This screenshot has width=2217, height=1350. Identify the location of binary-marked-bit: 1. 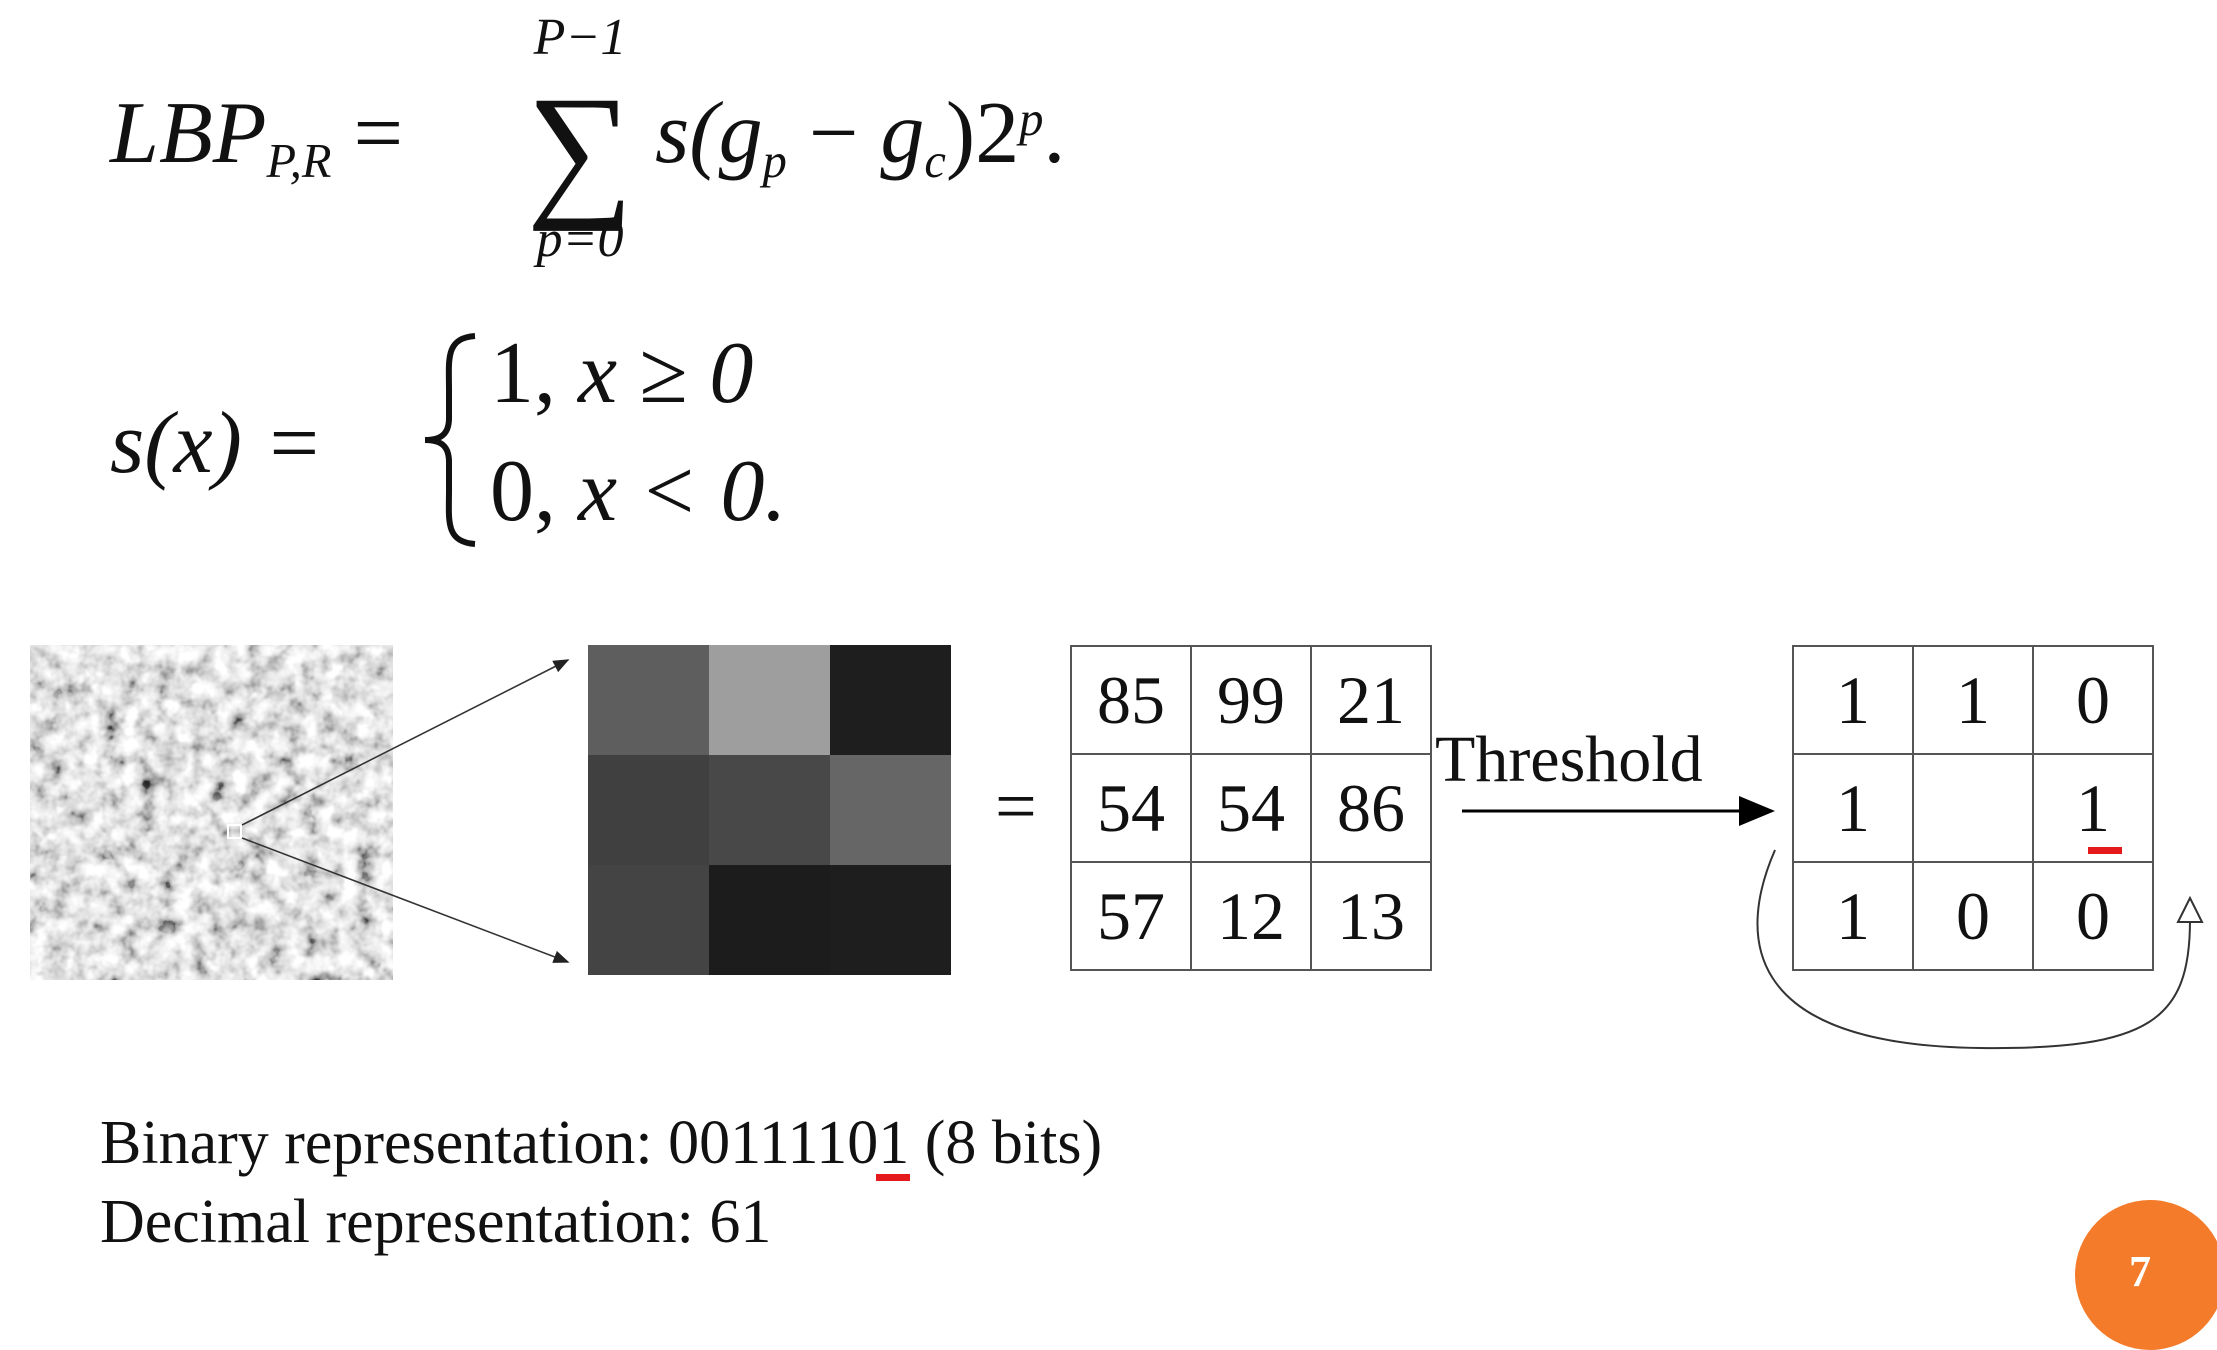
(893, 1144).